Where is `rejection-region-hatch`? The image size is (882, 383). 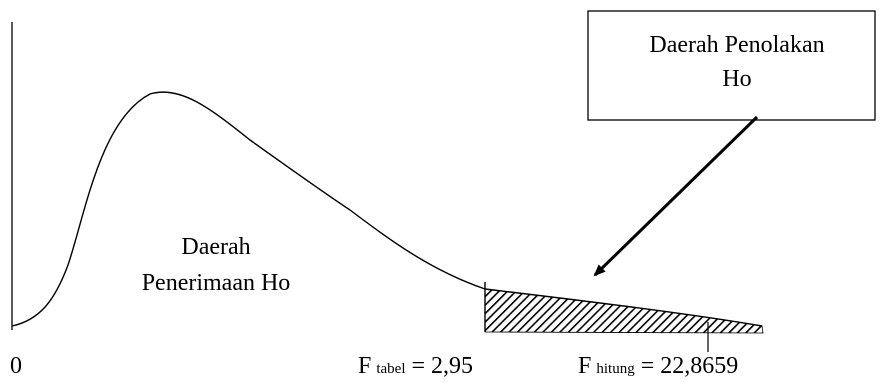
rejection-region-hatch is located at coordinates (624, 311).